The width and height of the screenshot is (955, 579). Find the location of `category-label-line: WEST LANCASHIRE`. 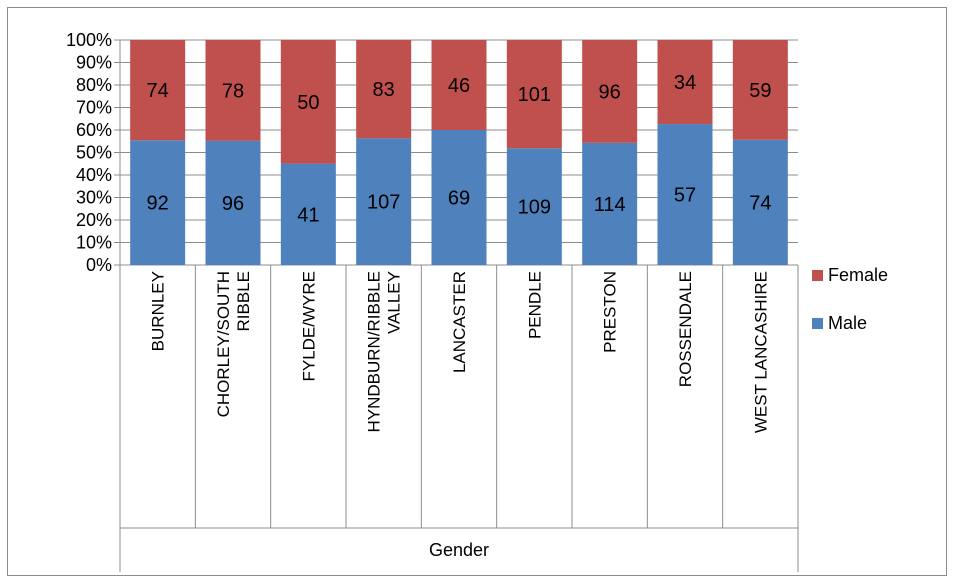

category-label-line: WEST LANCASHIRE is located at coordinates (760, 352).